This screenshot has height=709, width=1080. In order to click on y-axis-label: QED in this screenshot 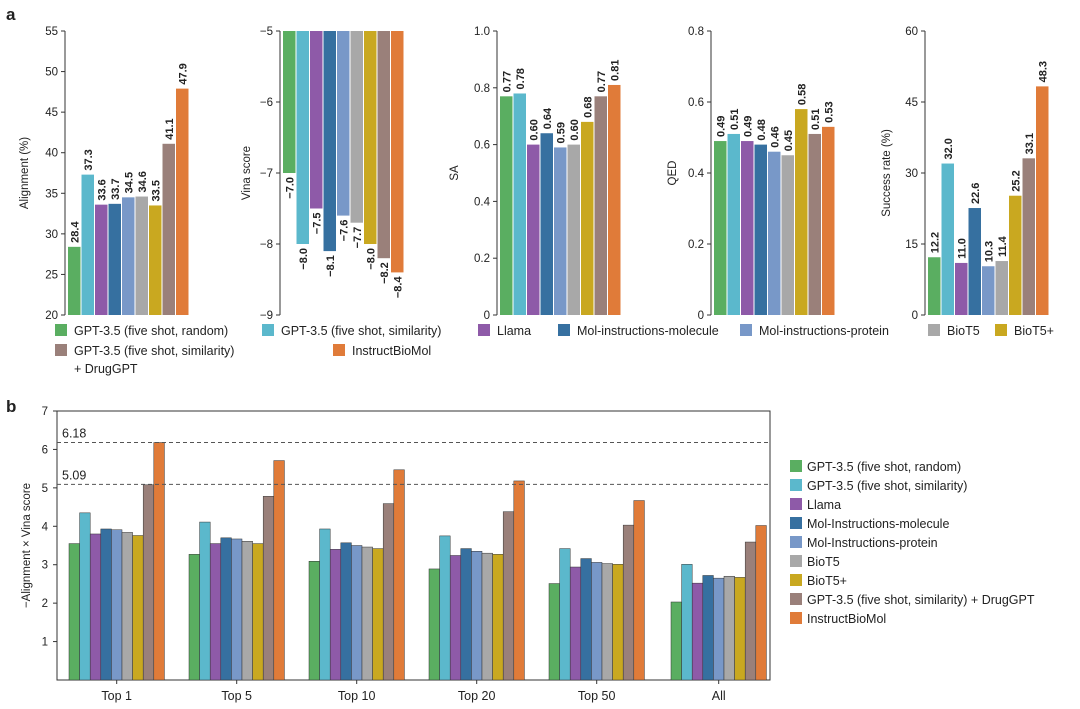, I will do `click(673, 173)`.